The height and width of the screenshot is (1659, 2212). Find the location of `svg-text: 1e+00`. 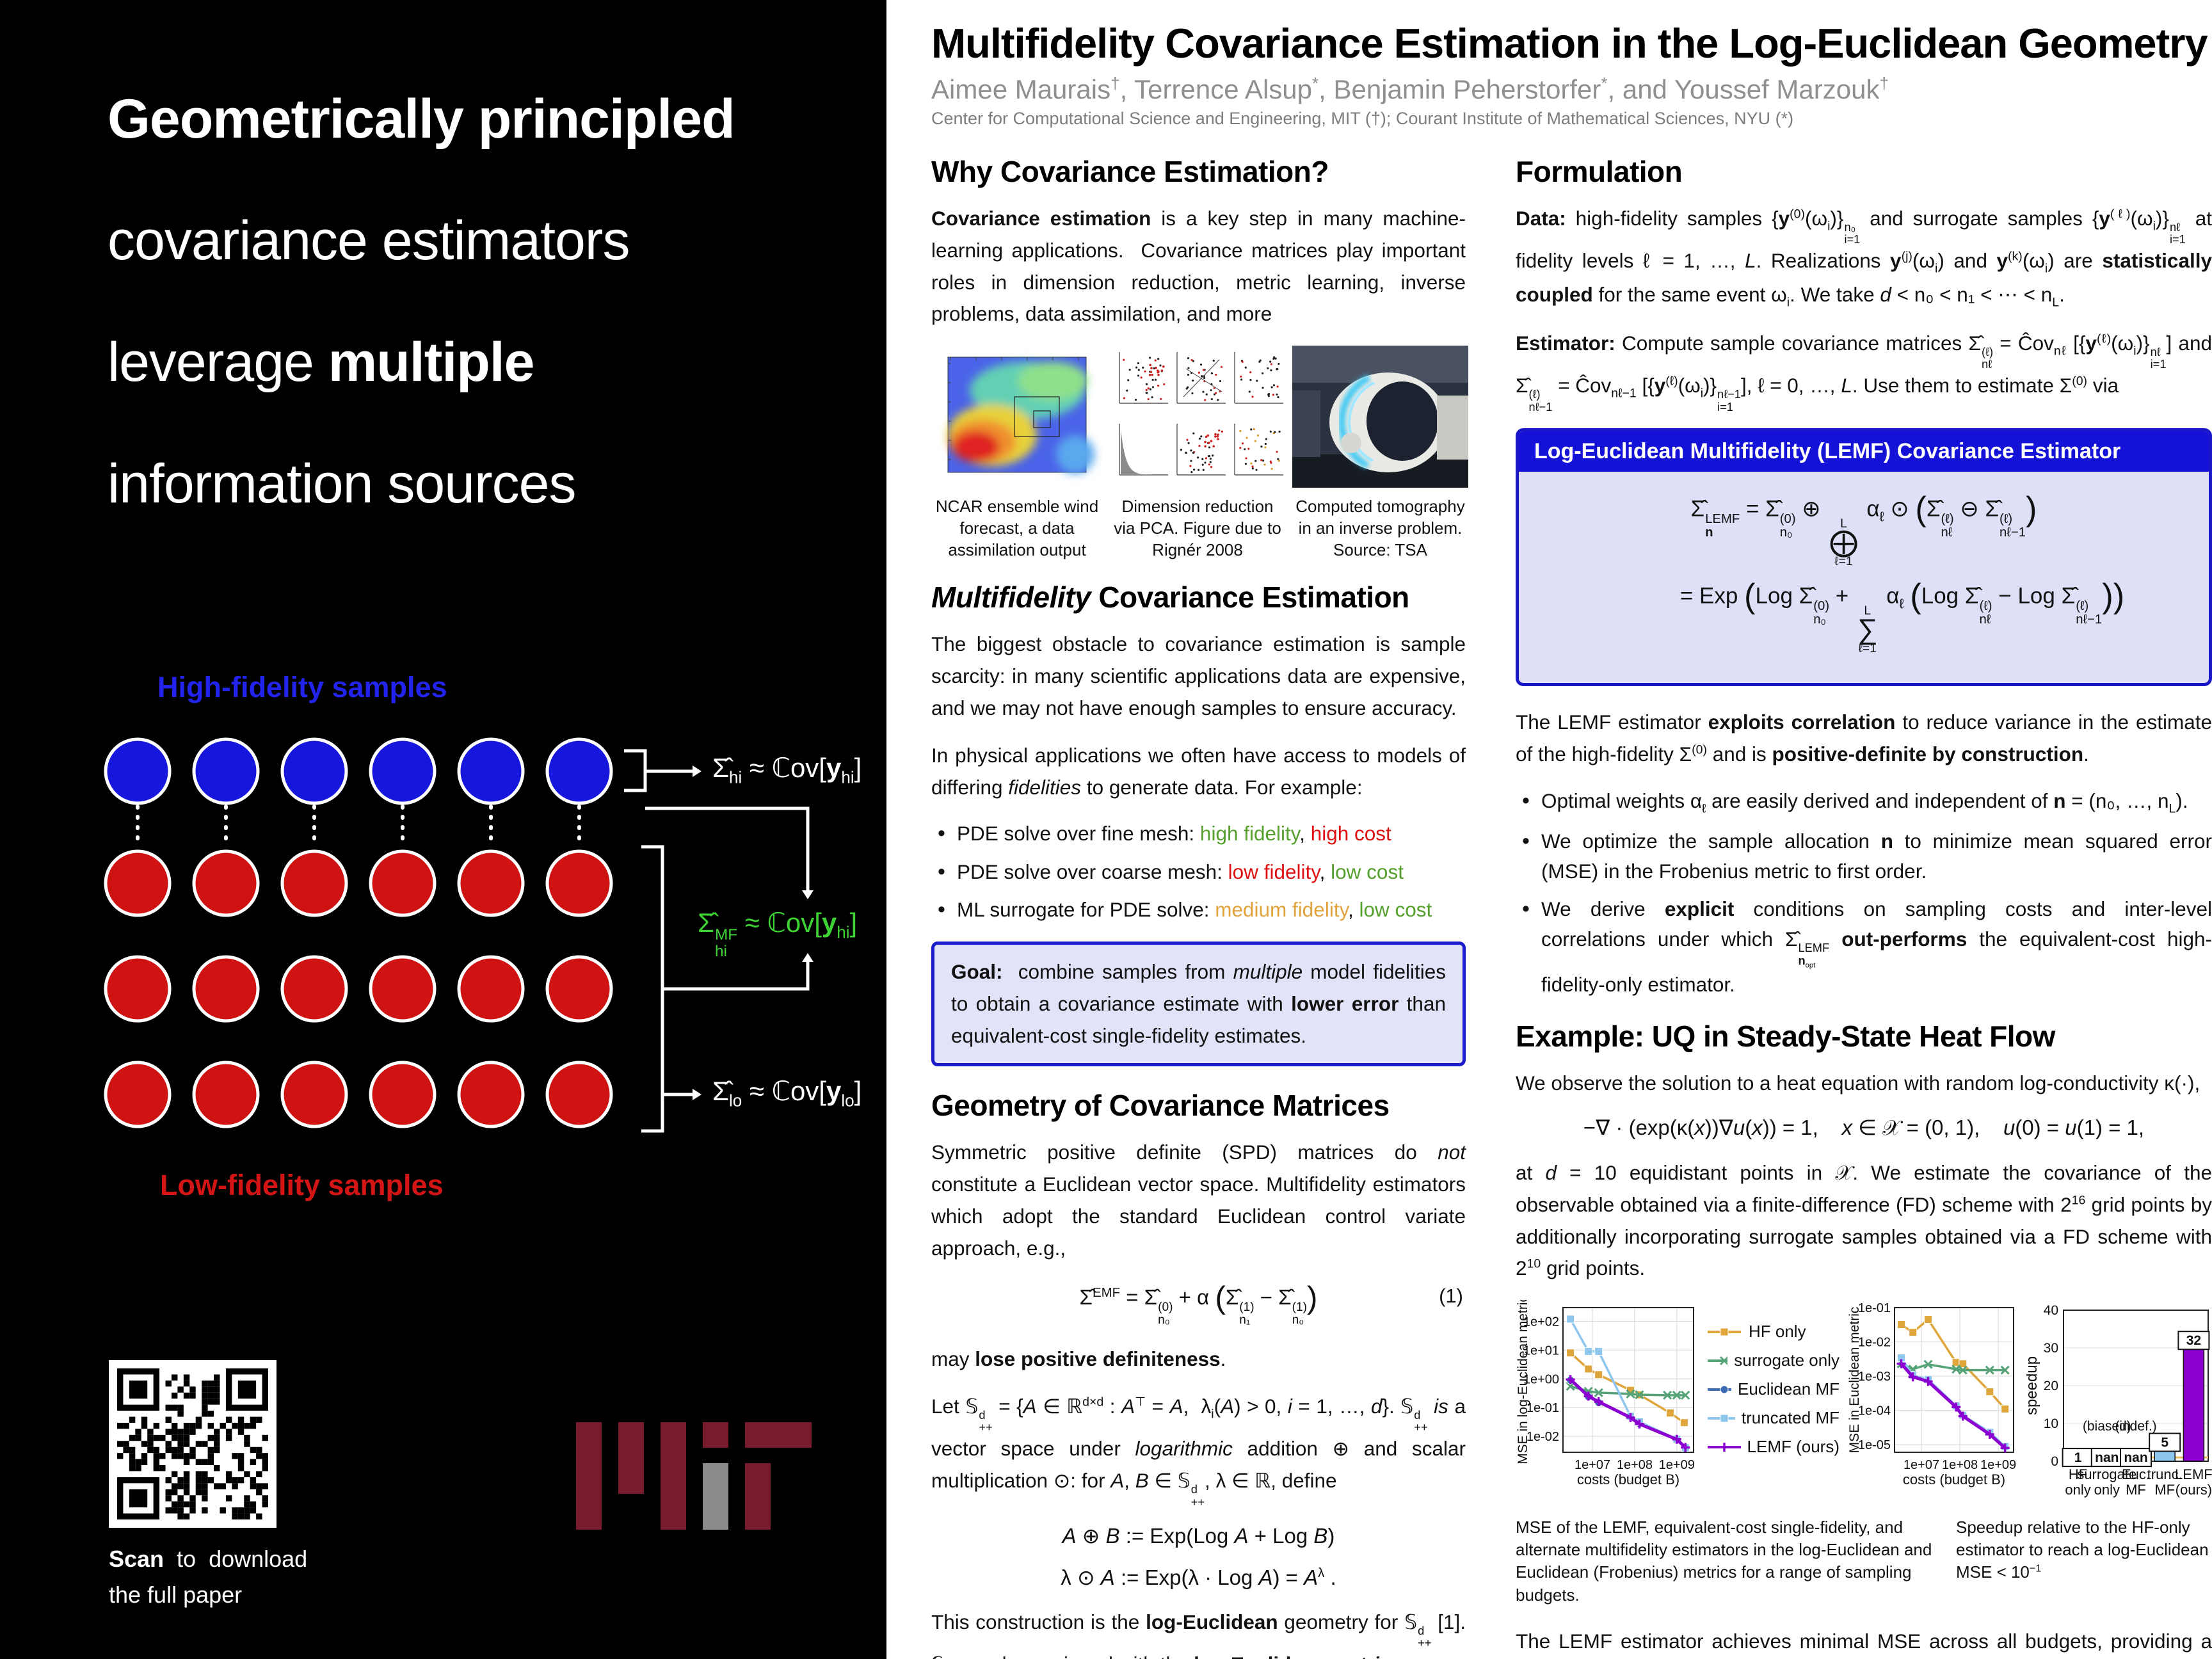

svg-text: 1e+00 is located at coordinates (1541, 1380).